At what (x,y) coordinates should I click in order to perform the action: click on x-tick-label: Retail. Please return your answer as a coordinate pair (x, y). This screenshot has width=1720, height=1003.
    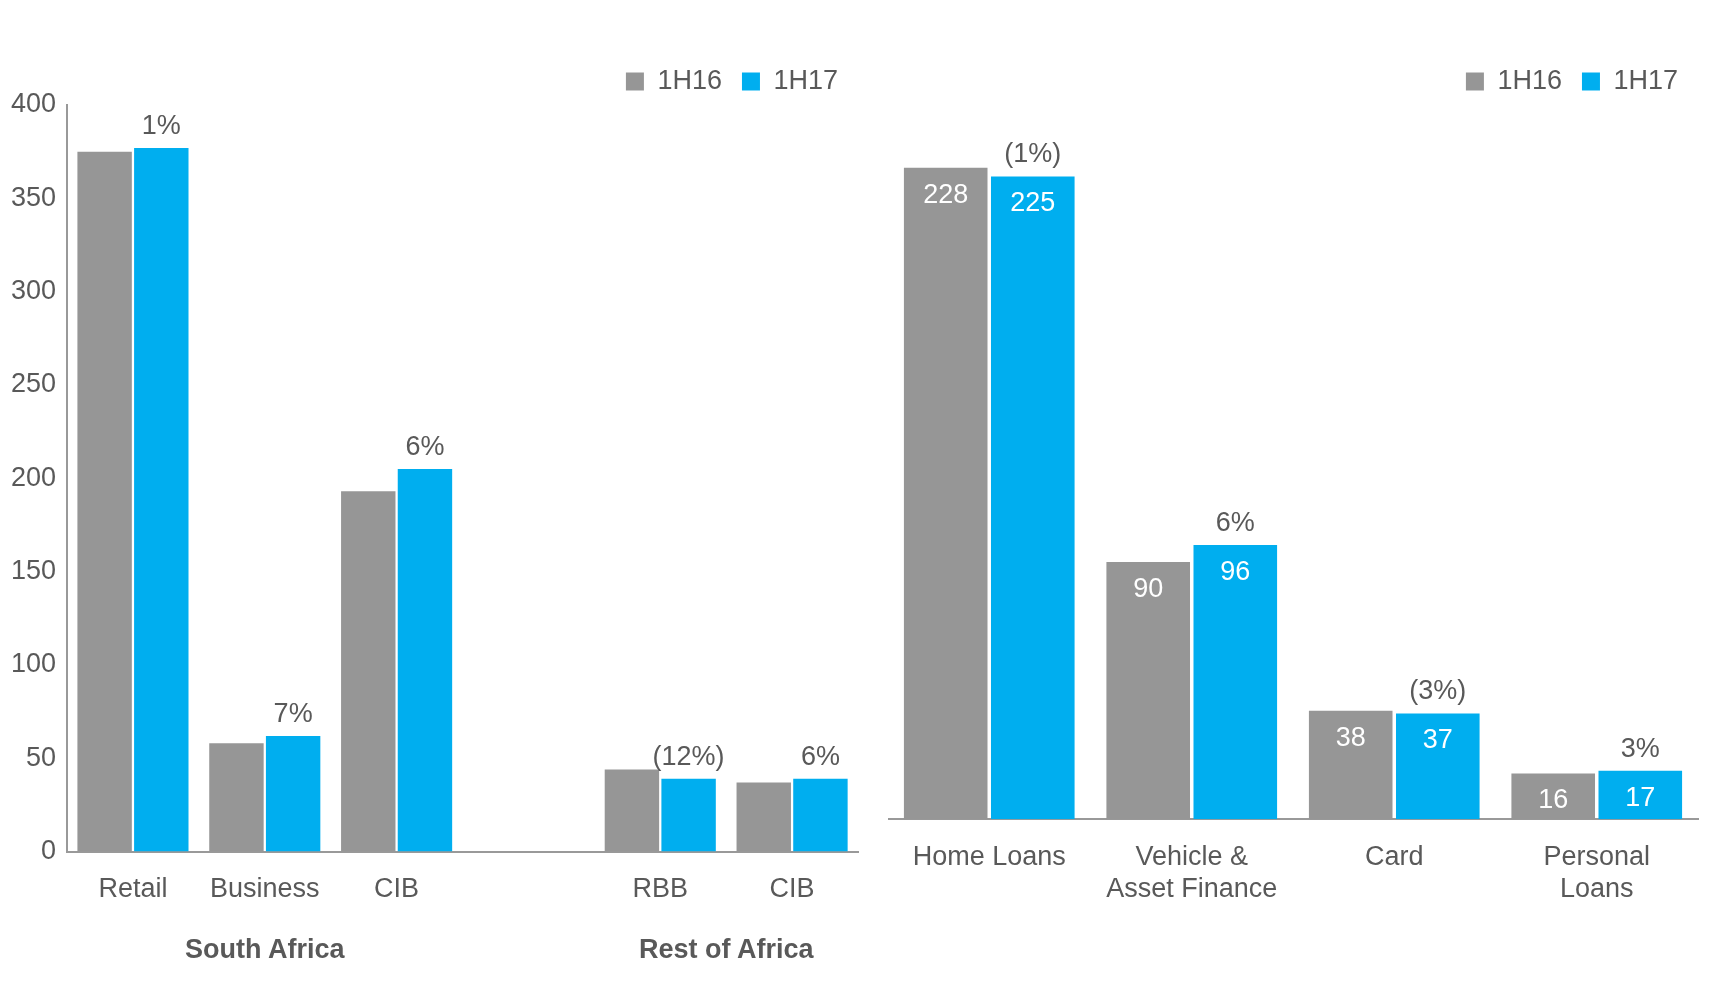
    Looking at the image, I should click on (133, 888).